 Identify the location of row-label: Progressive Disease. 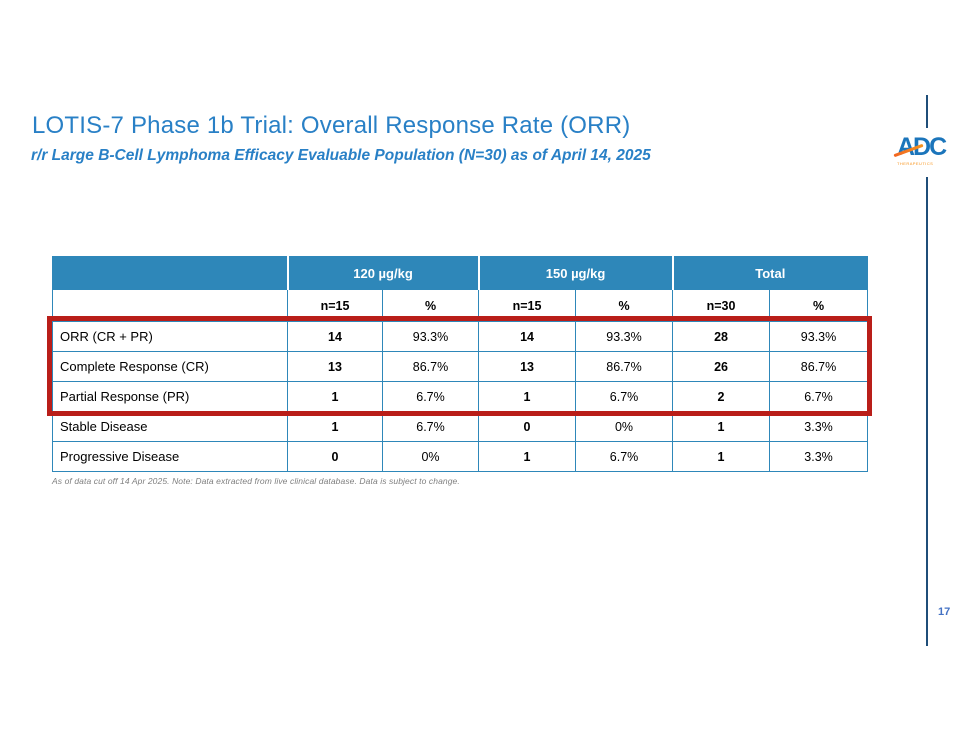
(170, 456).